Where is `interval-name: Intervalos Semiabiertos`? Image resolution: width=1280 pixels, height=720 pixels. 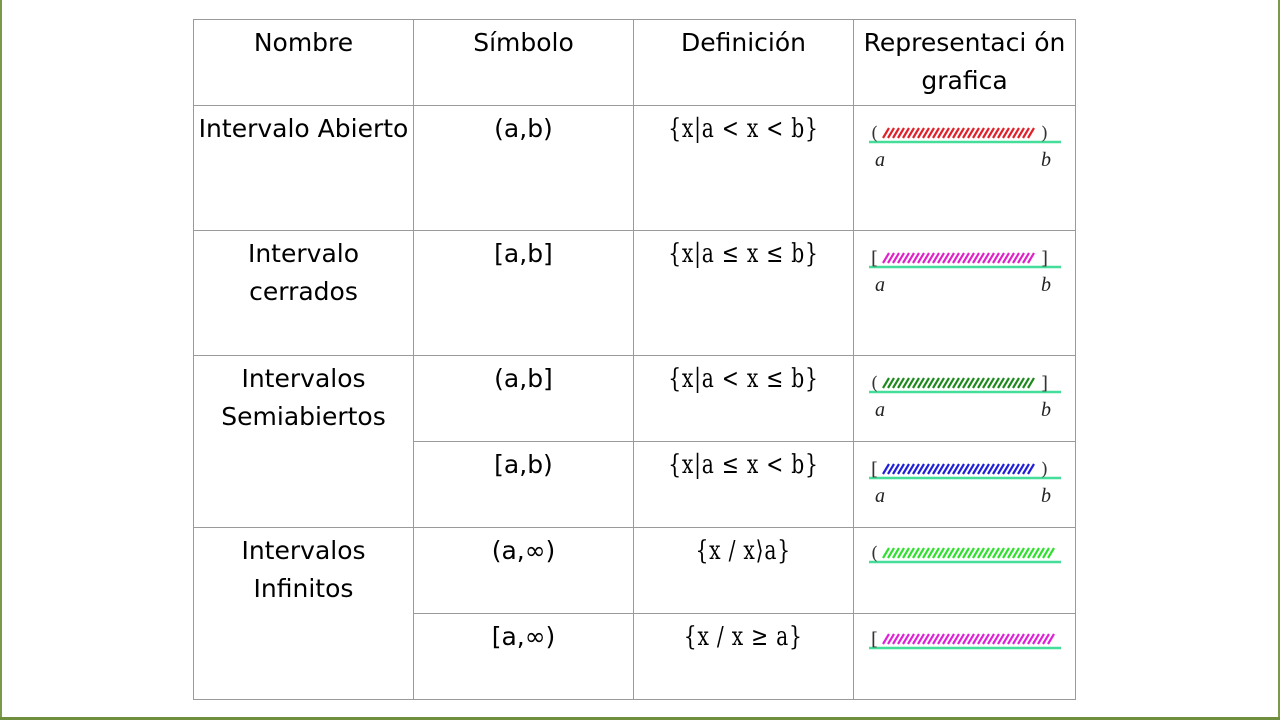 interval-name: Intervalos Semiabiertos is located at coordinates (303, 441).